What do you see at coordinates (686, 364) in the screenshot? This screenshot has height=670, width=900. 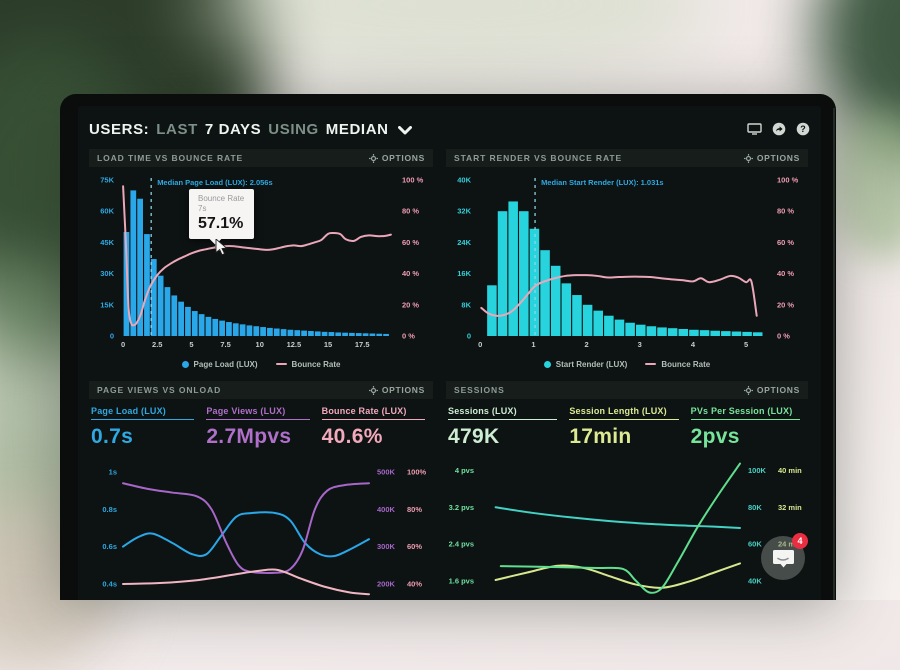 I see `legend-label: Bounce Rate` at bounding box center [686, 364].